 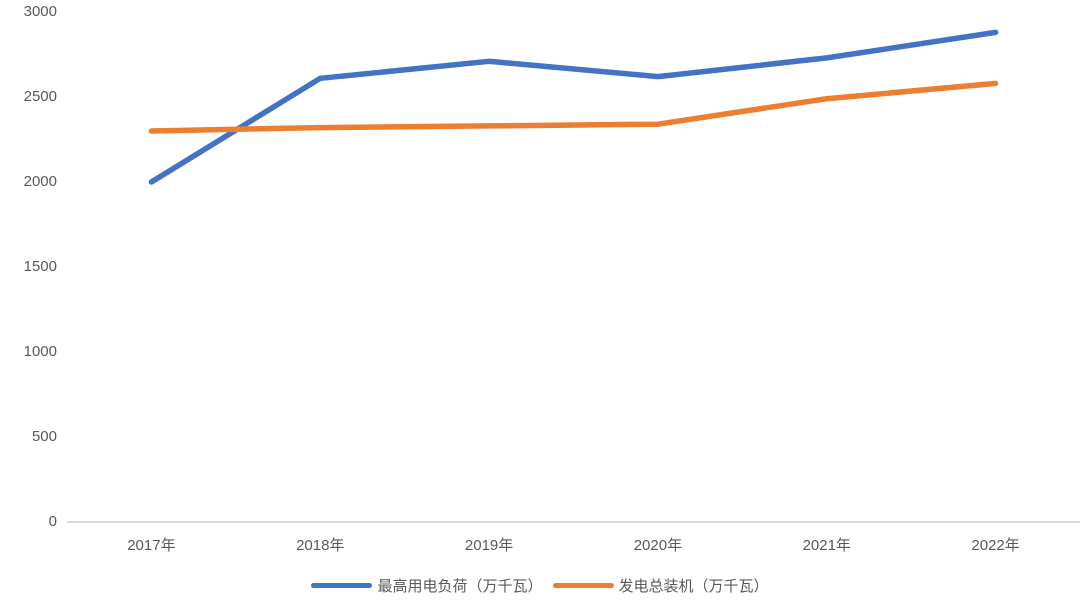 I want to click on x-tick-label: 2020年, so click(x=658, y=545).